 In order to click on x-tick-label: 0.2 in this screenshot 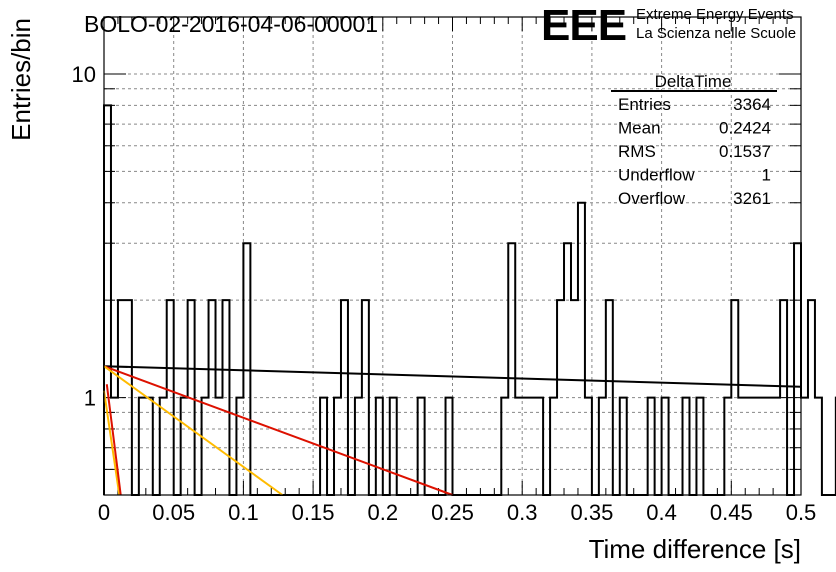, I will do `click(383, 512)`.